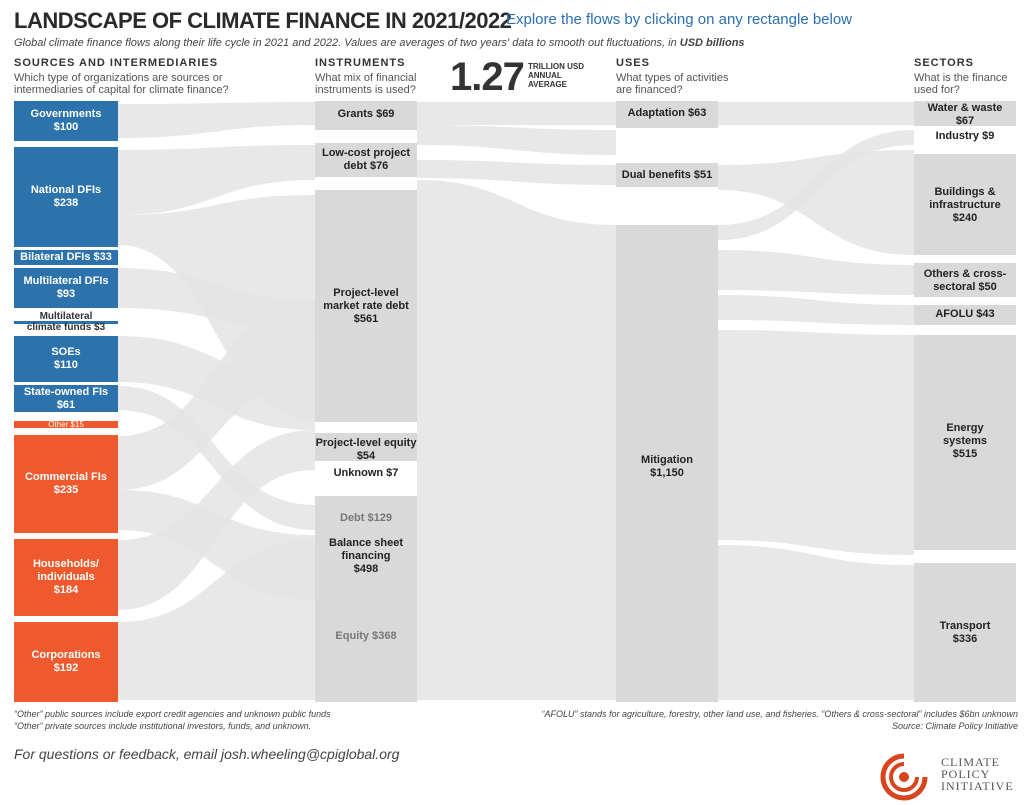  What do you see at coordinates (66, 590) in the screenshot?
I see `node-value: $184` at bounding box center [66, 590].